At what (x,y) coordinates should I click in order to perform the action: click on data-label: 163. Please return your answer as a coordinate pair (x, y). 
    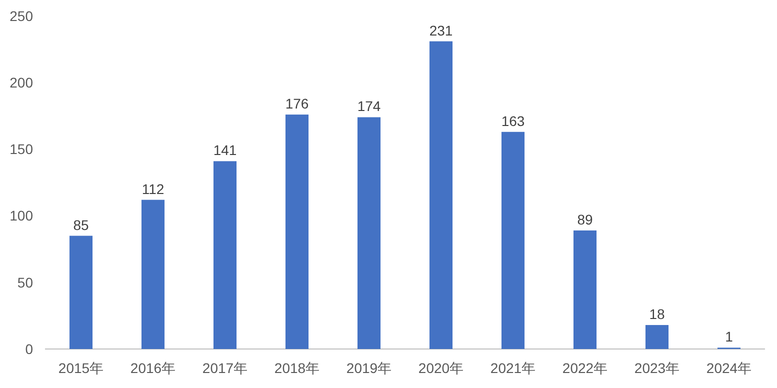
    Looking at the image, I should click on (513, 120).